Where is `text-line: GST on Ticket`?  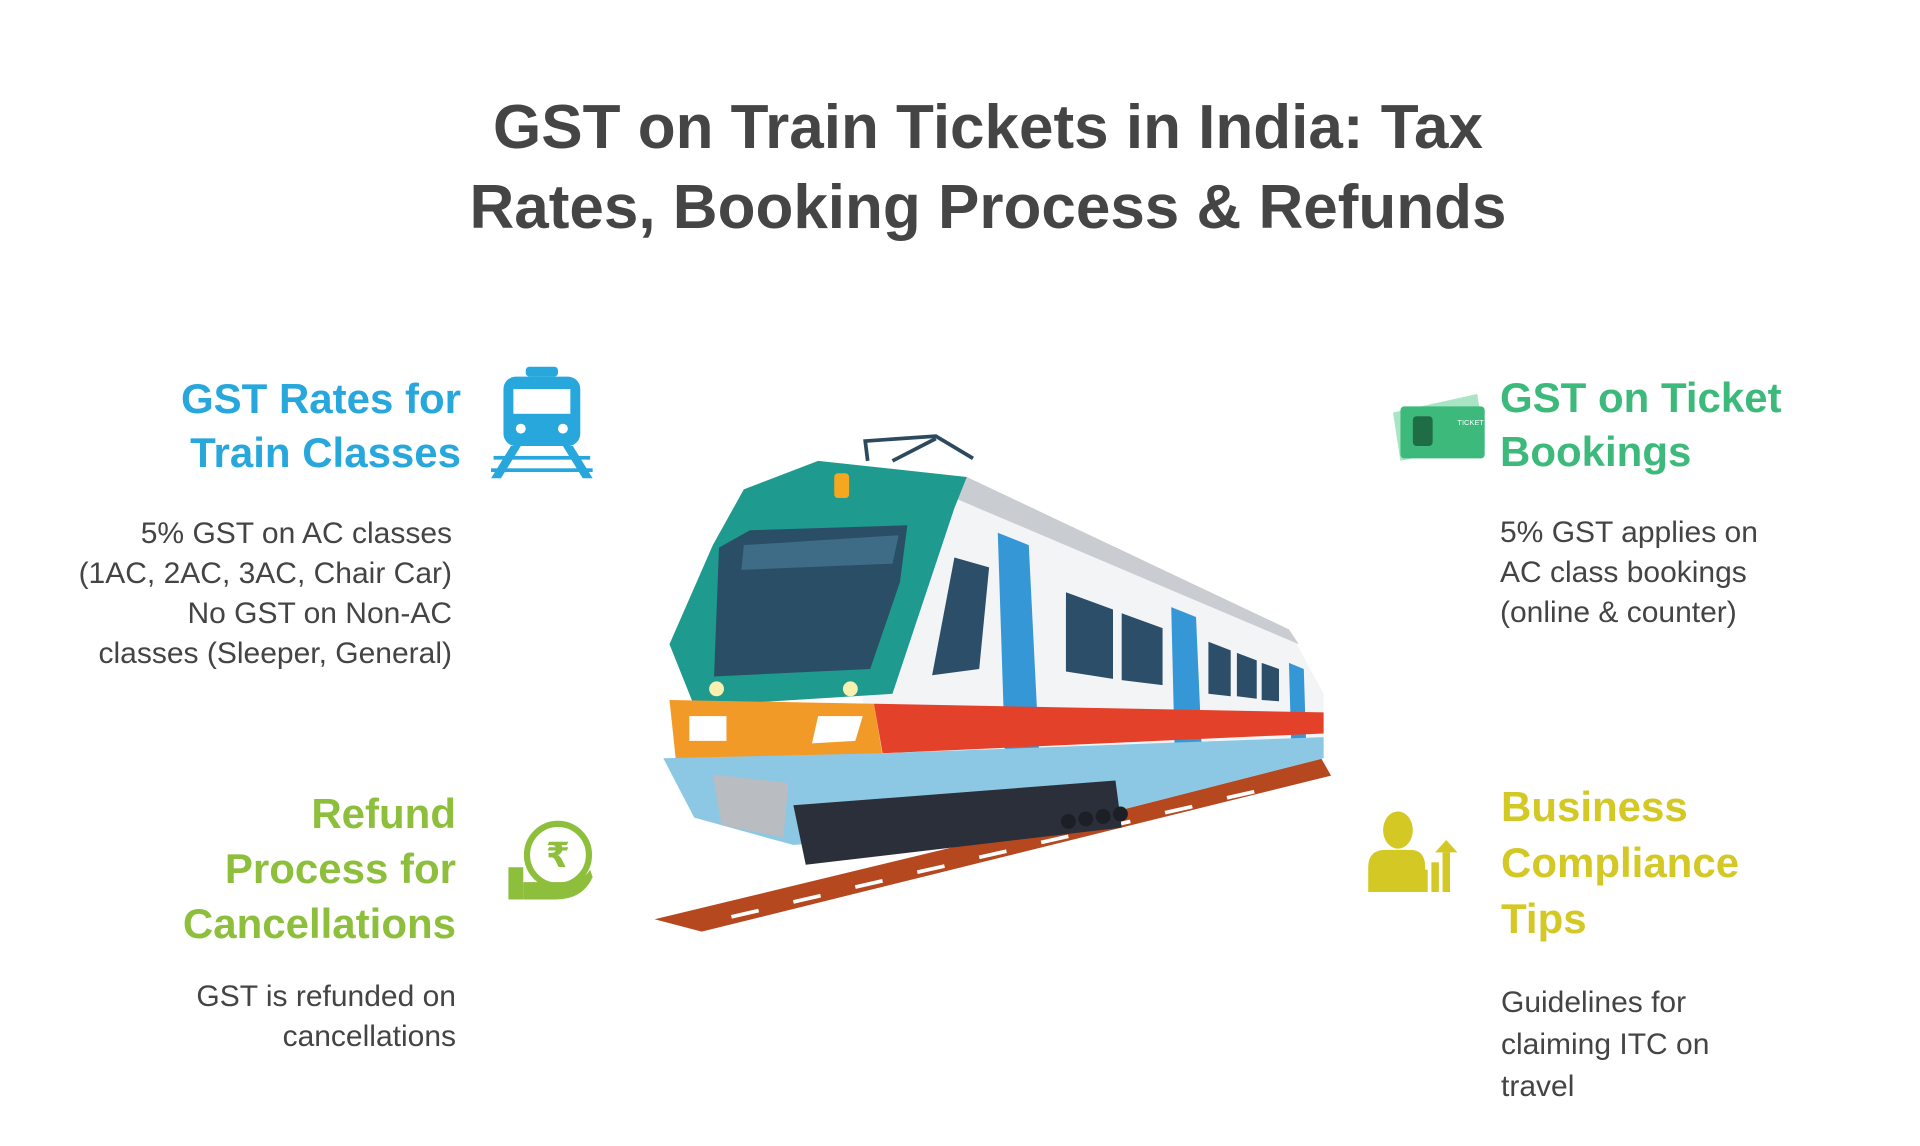 text-line: GST on Ticket is located at coordinates (1641, 397).